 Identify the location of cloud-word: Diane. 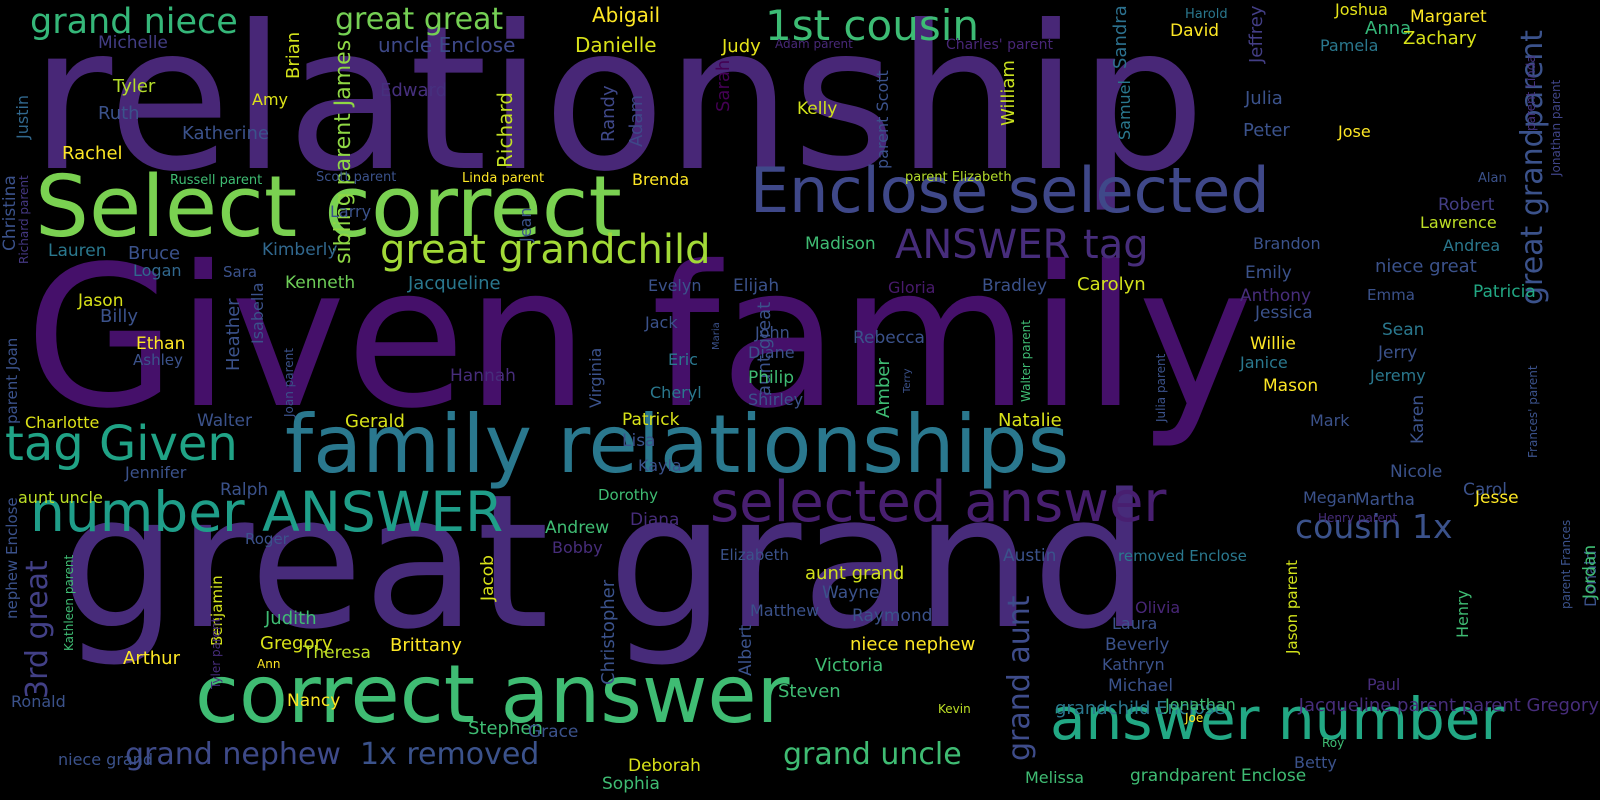
(771, 352).